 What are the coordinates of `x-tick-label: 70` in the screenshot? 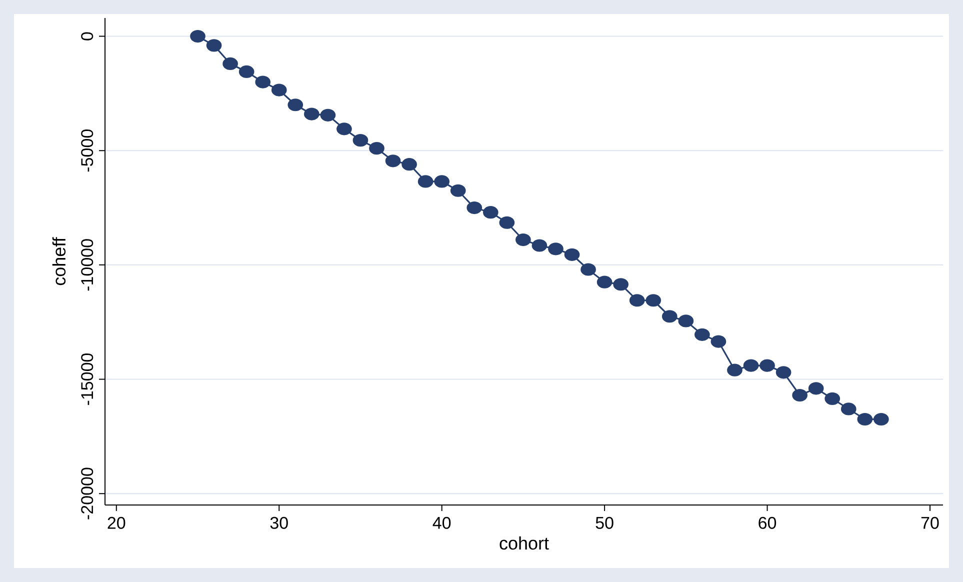 It's located at (930, 522).